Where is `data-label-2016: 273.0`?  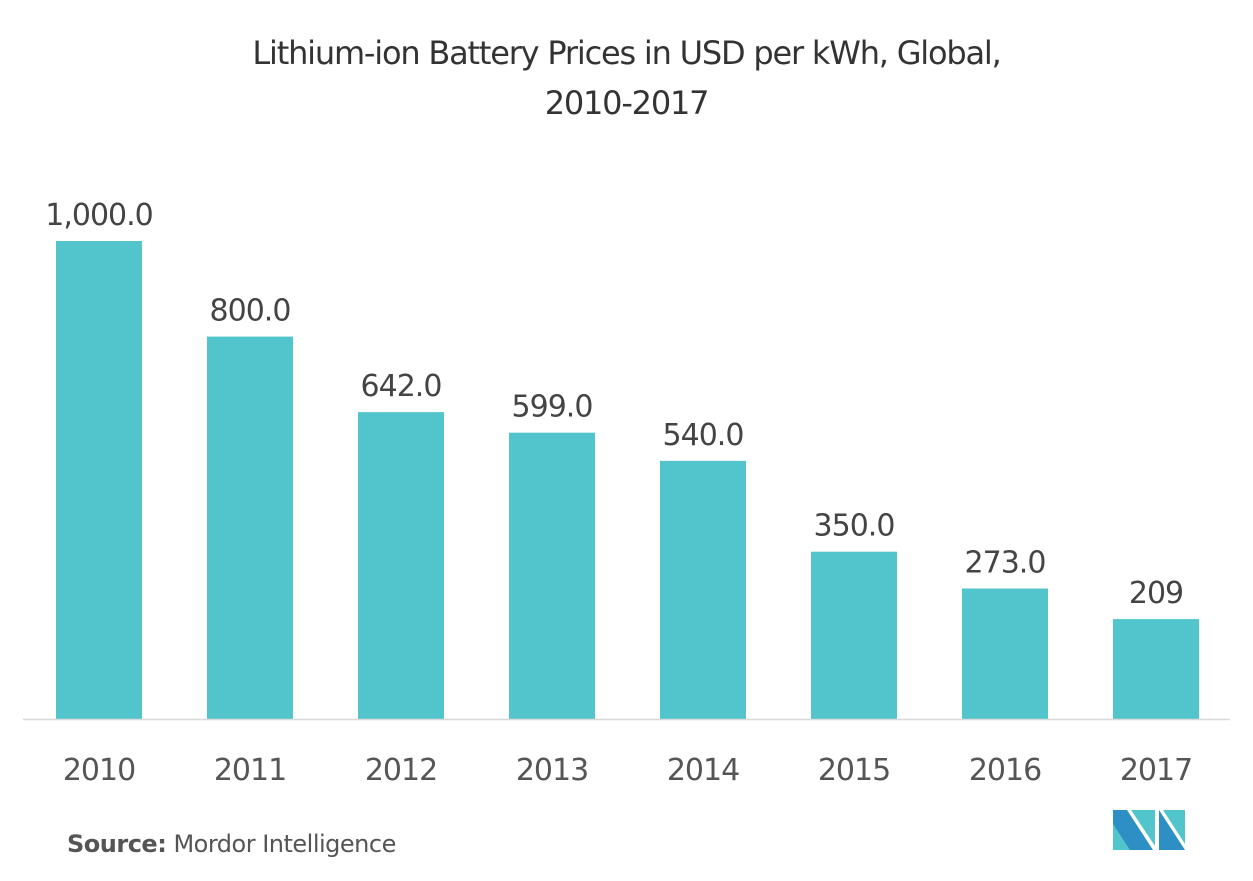
data-label-2016: 273.0 is located at coordinates (1005, 563).